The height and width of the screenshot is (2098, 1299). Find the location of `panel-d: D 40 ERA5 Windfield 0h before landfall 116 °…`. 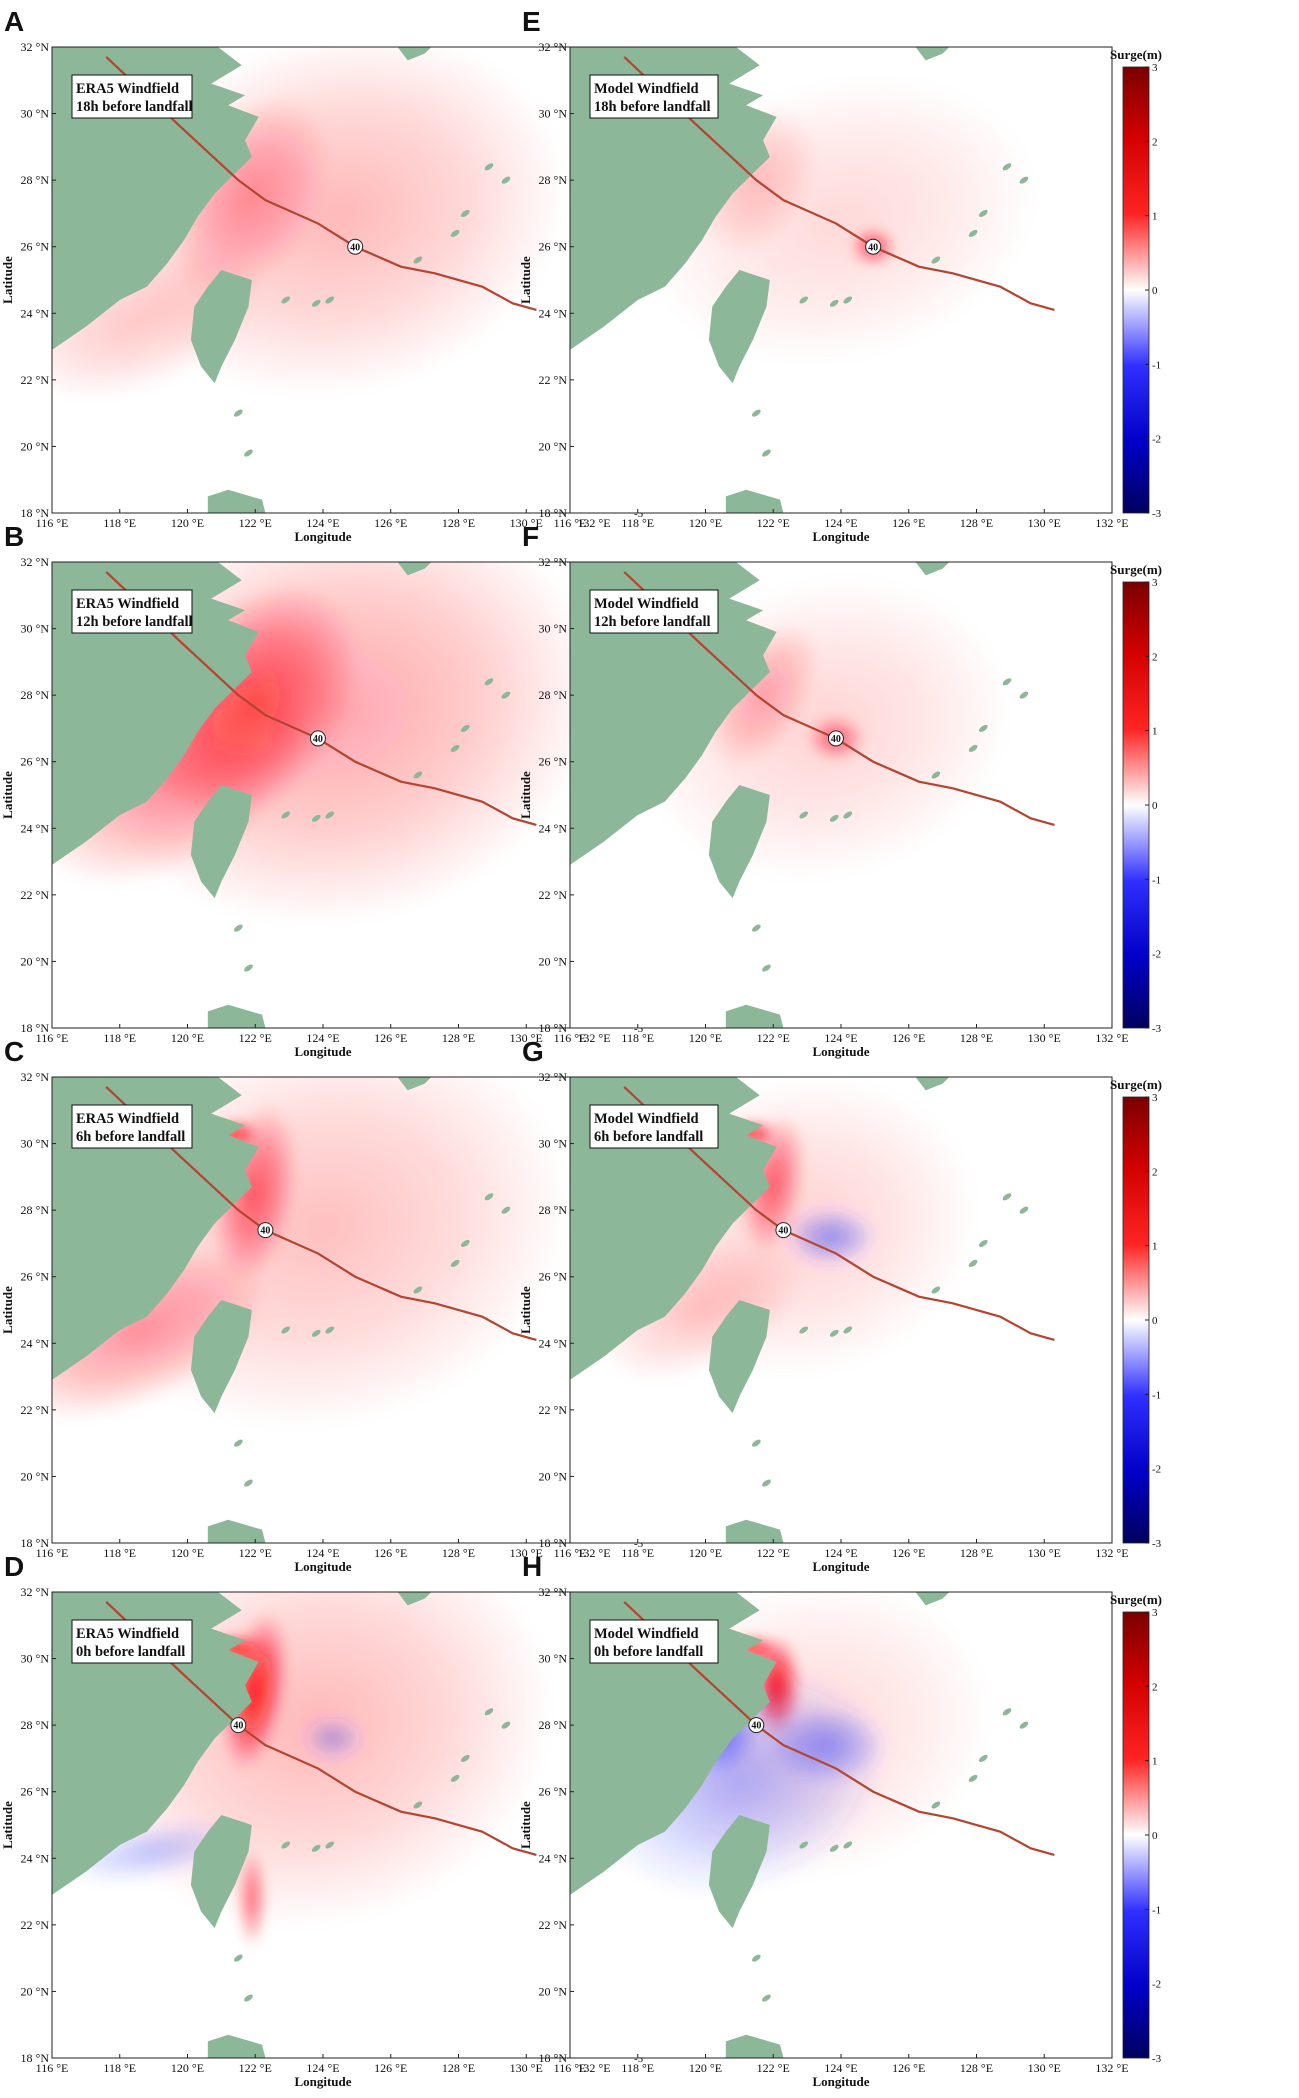

panel-d: D 40 ERA5 Windfield 0h before landfall 116 °… is located at coordinates (322, 1820).